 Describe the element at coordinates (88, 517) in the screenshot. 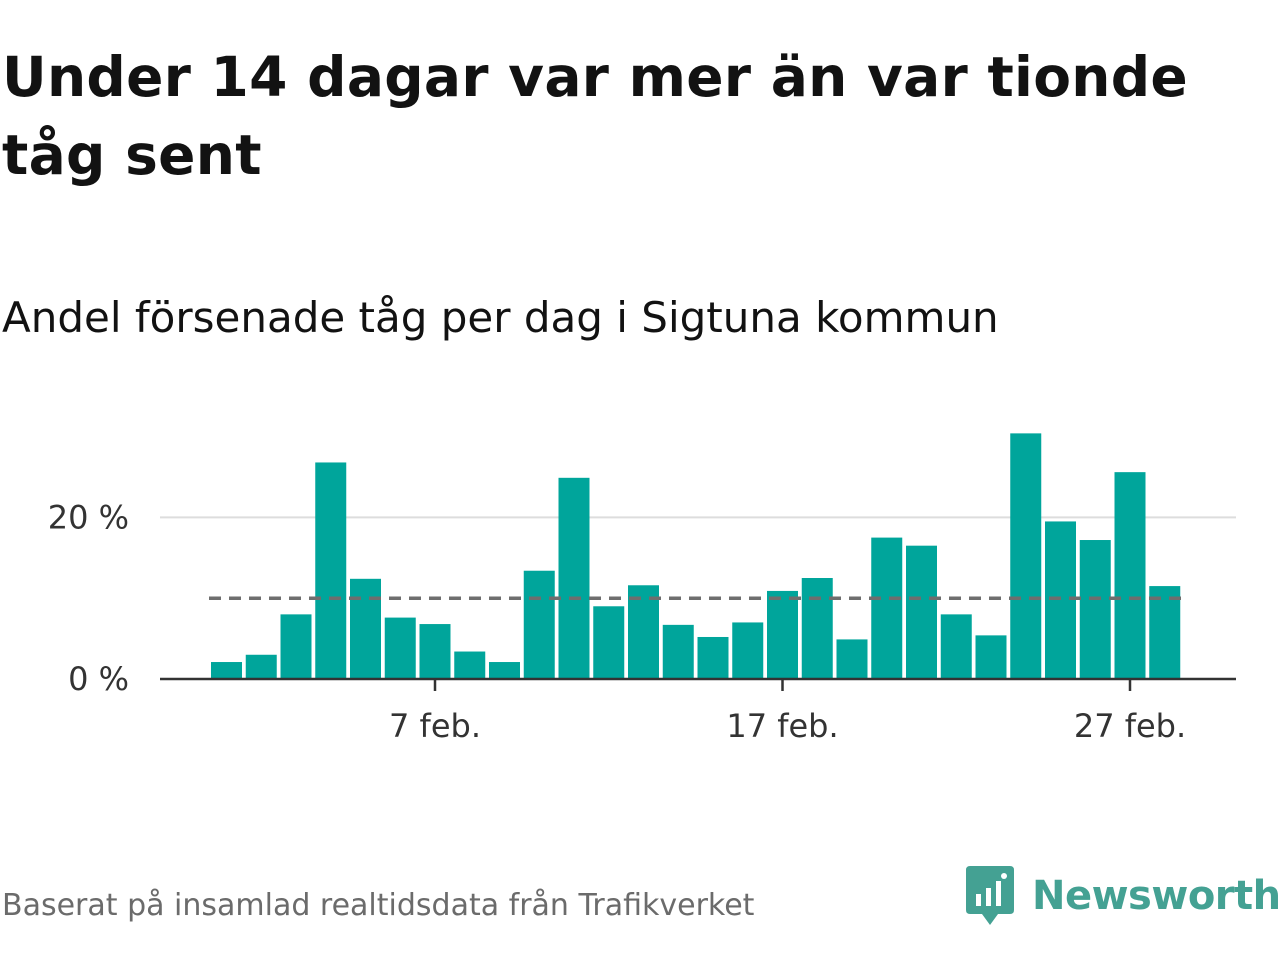

I see `y-tick-label: 20 %` at that location.